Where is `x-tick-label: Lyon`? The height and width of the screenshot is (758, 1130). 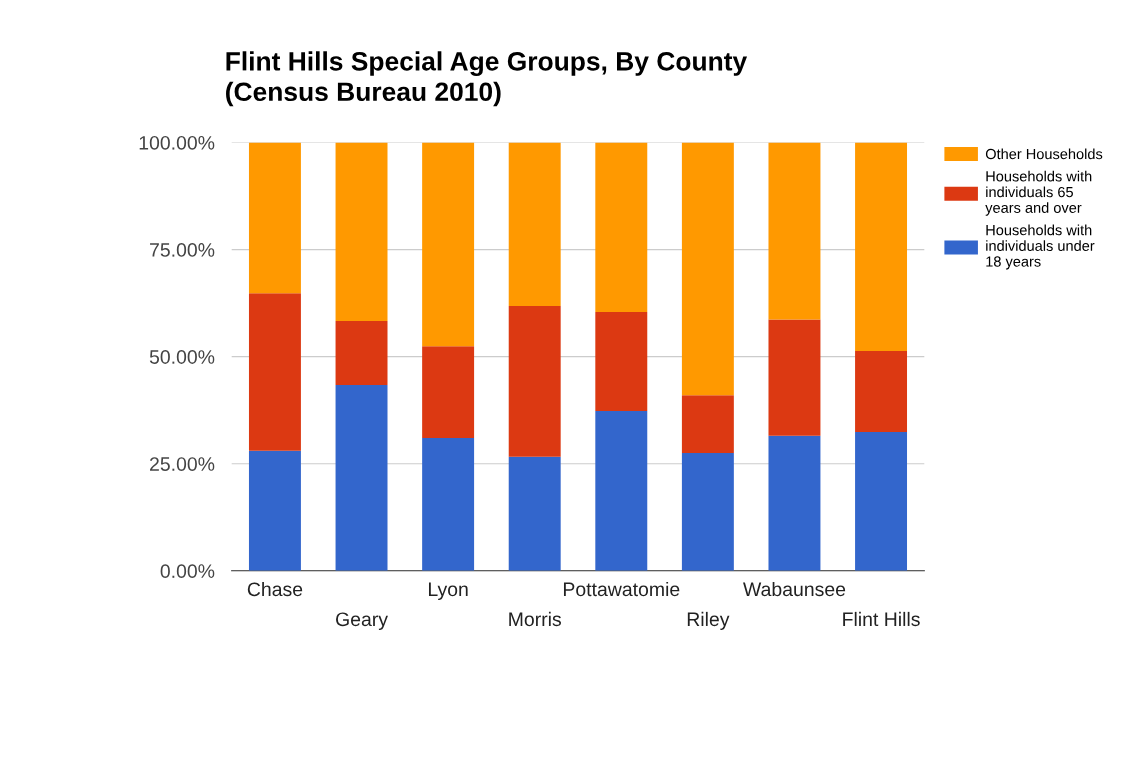 x-tick-label: Lyon is located at coordinates (448, 591).